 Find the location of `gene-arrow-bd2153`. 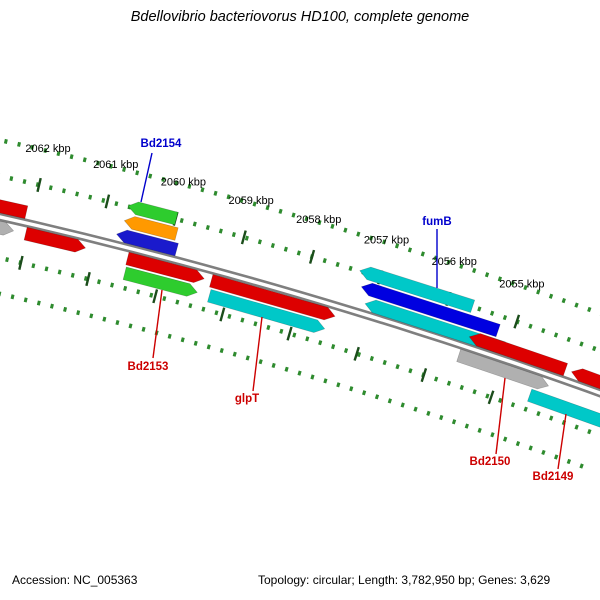

gene-arrow-bd2153 is located at coordinates (160, 281).